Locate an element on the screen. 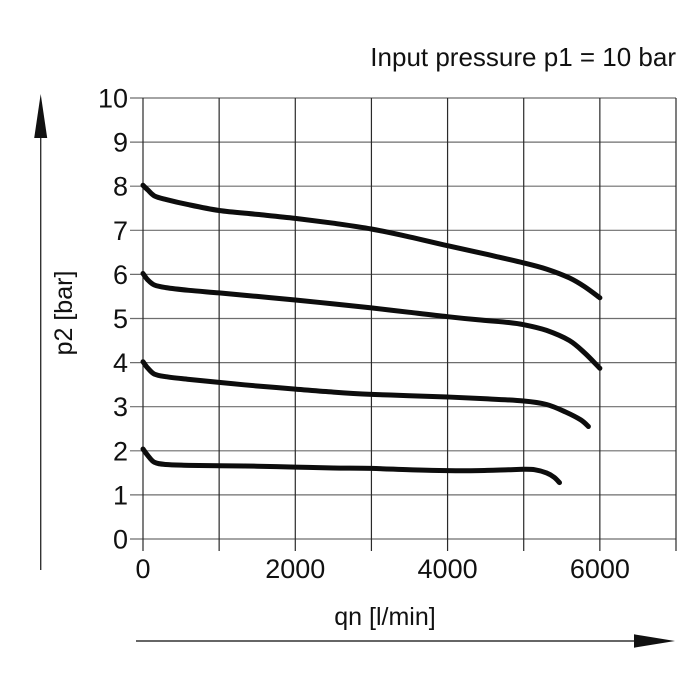  x-axis-label: qn [l/min] is located at coordinates (385, 617).